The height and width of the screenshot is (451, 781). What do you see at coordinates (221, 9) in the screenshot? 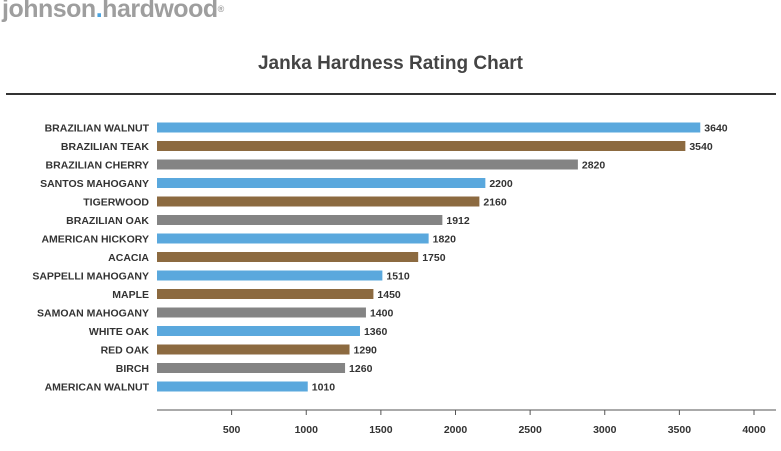
I see `registered-mark: ®` at bounding box center [221, 9].